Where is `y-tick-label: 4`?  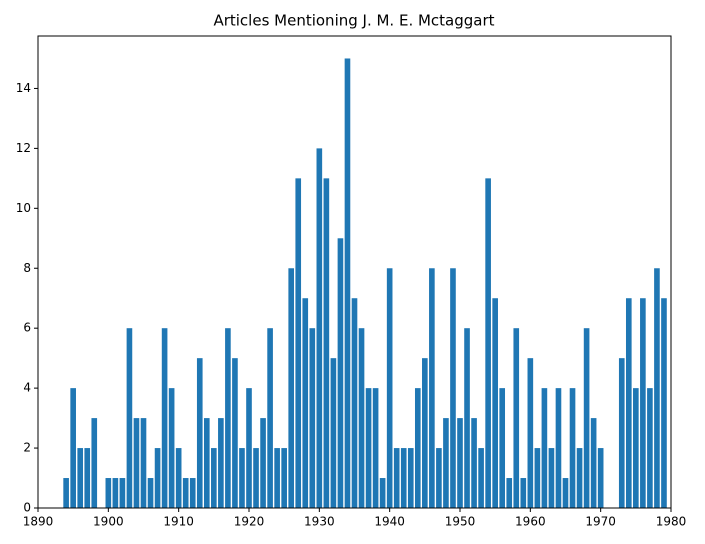 y-tick-label: 4 is located at coordinates (27, 388).